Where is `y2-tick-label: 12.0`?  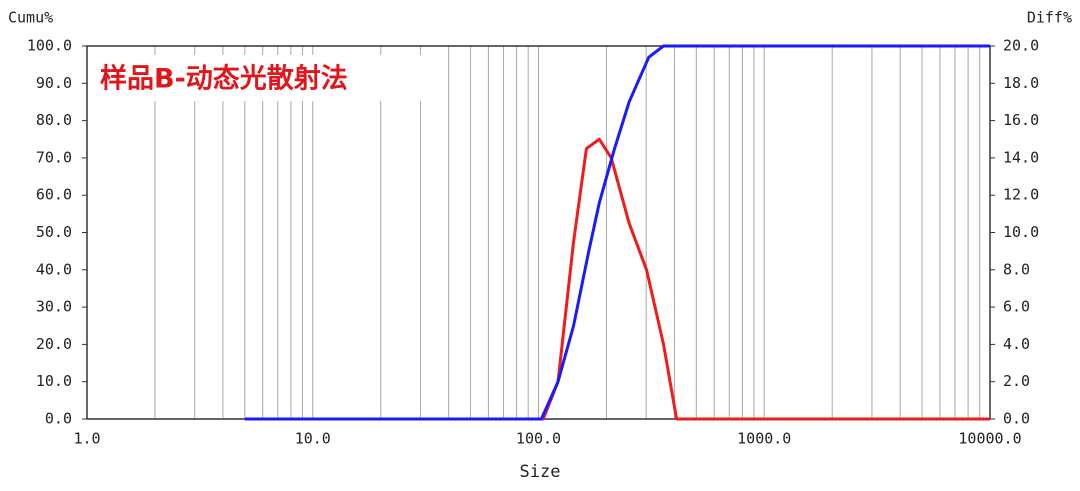 y2-tick-label: 12.0 is located at coordinates (1021, 195).